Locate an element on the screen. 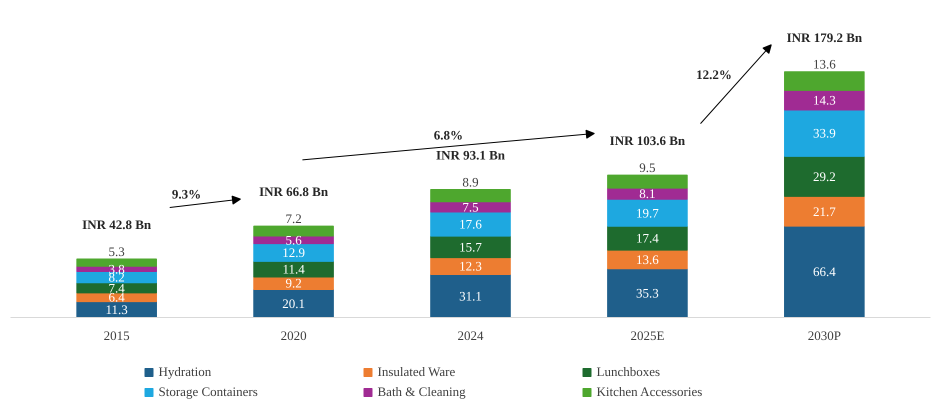 This screenshot has width=947, height=420. data-label: 7.5 is located at coordinates (470, 206).